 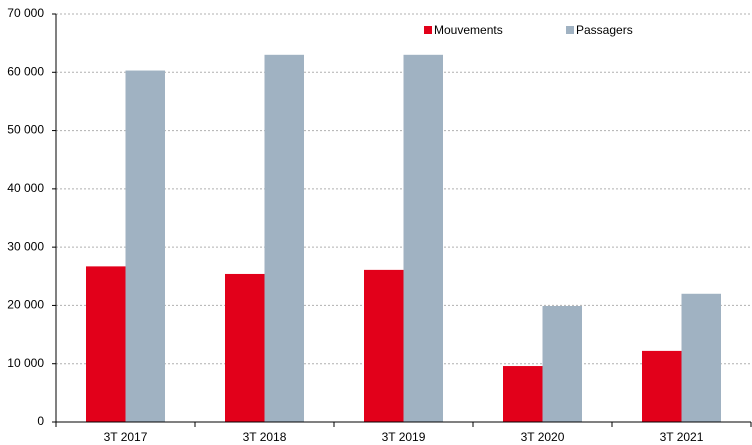 I want to click on y-tick-label: 40 000, so click(x=25, y=188).